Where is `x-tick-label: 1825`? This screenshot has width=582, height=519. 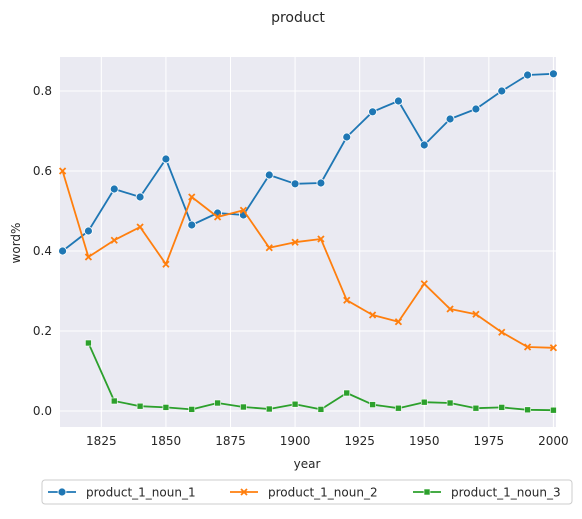
x-tick-label: 1825 is located at coordinates (101, 441).